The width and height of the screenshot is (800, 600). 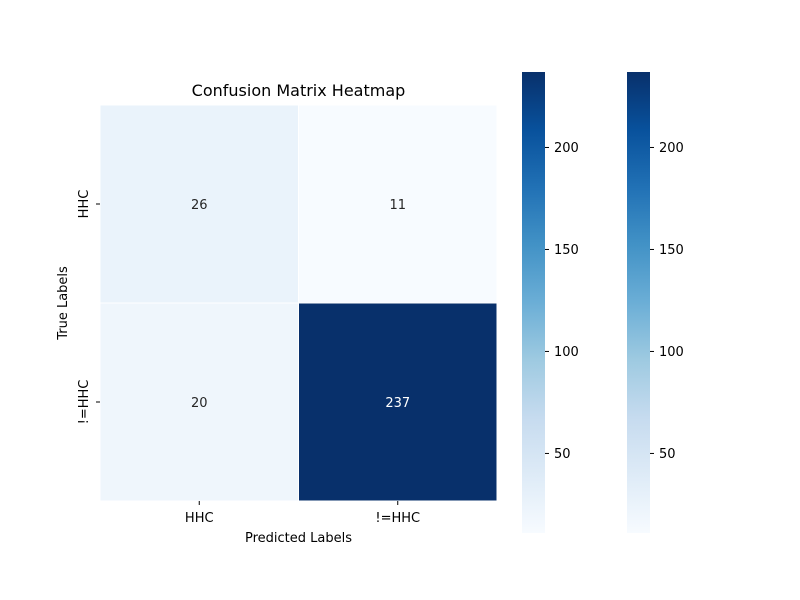 I want to click on chart-title: Confusion Matrix Heatmap, so click(x=299, y=90).